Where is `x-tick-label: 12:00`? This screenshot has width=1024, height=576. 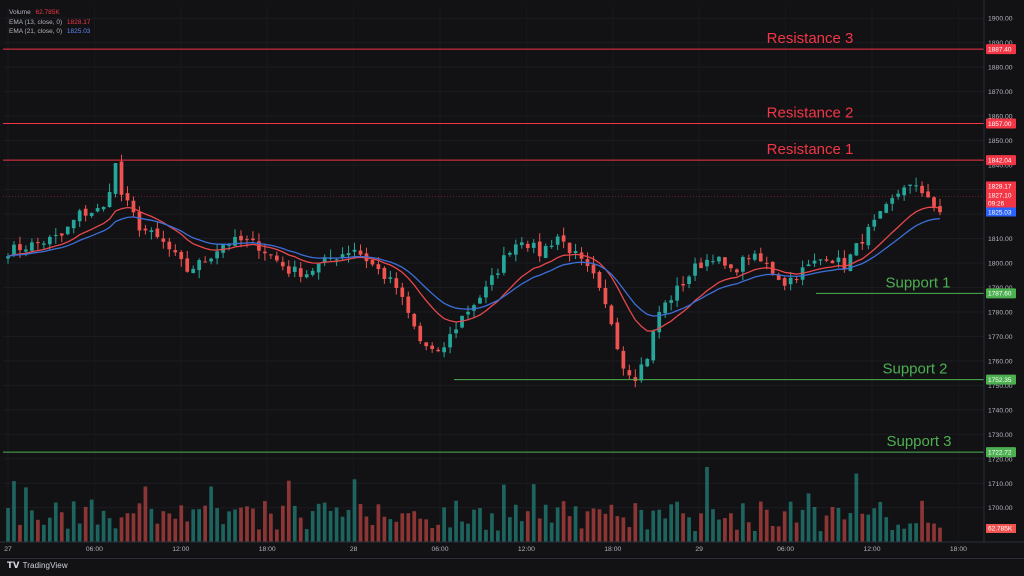
x-tick-label: 12:00 is located at coordinates (871, 549).